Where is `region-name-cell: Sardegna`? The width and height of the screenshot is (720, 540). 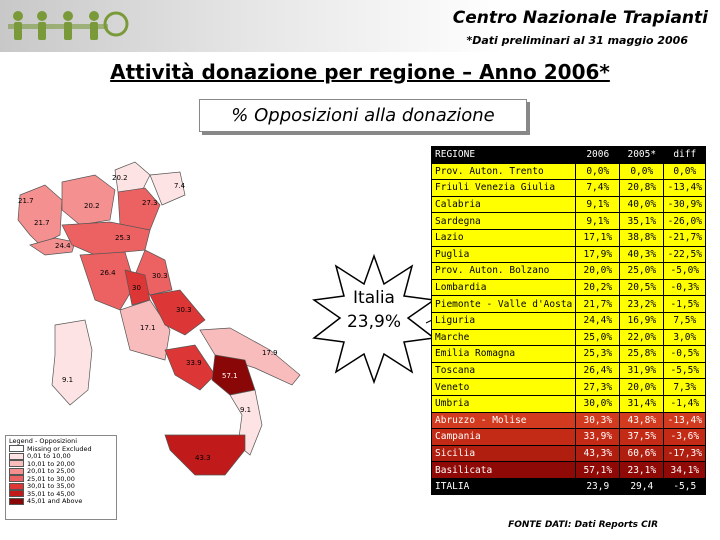
region-name-cell: Sardegna is located at coordinates (503, 221).